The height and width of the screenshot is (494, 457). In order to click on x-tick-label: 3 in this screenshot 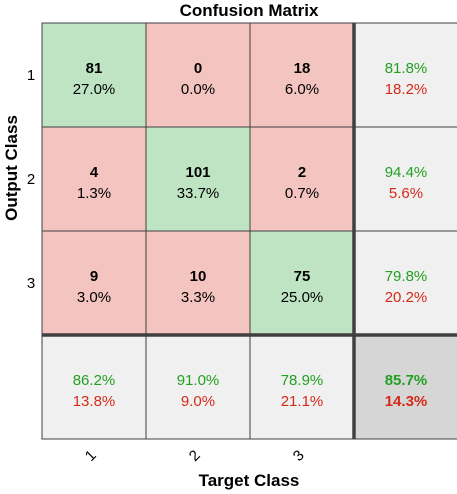, I will do `click(299, 456)`.